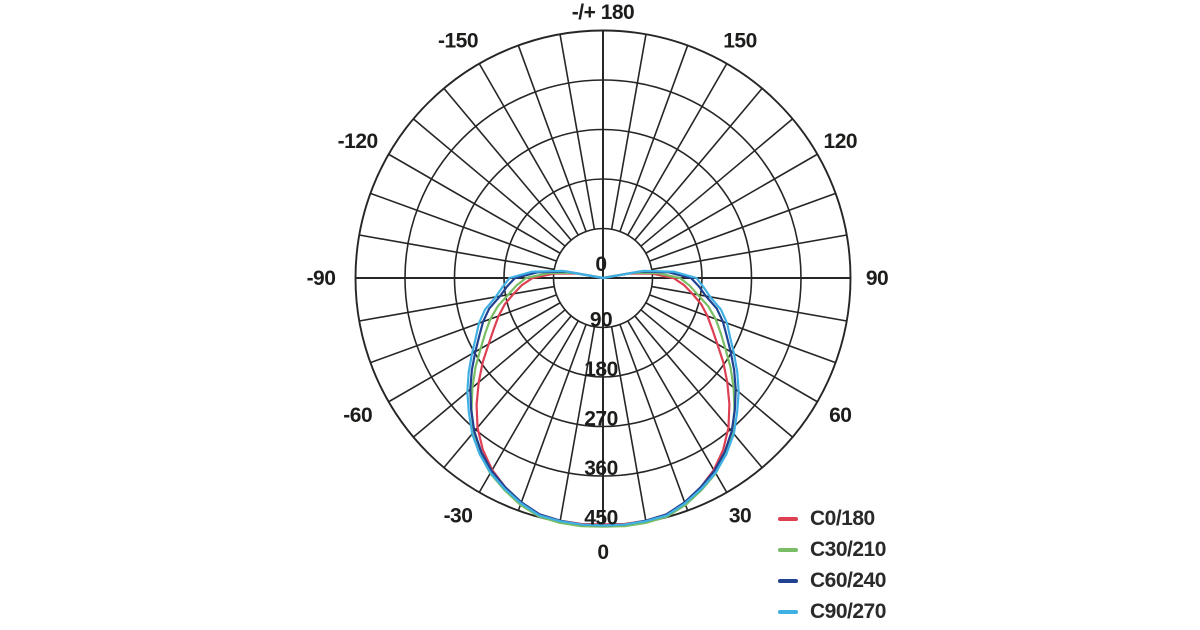 The height and width of the screenshot is (630, 1200). Describe the element at coordinates (458, 41) in the screenshot. I see `angle-label: -150` at that location.